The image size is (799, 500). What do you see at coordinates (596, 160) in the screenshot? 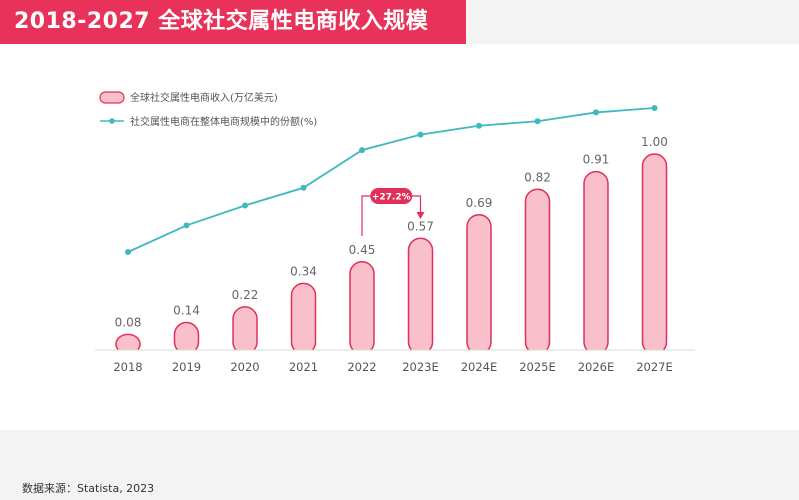
I see `bar-label-2026E: 0.91` at bounding box center [596, 160].